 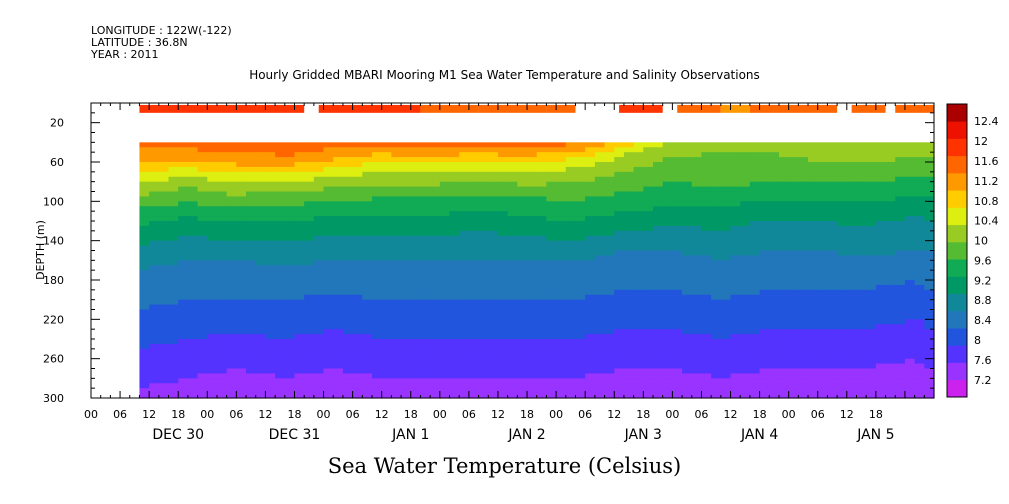 I want to click on surface-band-segment, so click(x=868, y=108).